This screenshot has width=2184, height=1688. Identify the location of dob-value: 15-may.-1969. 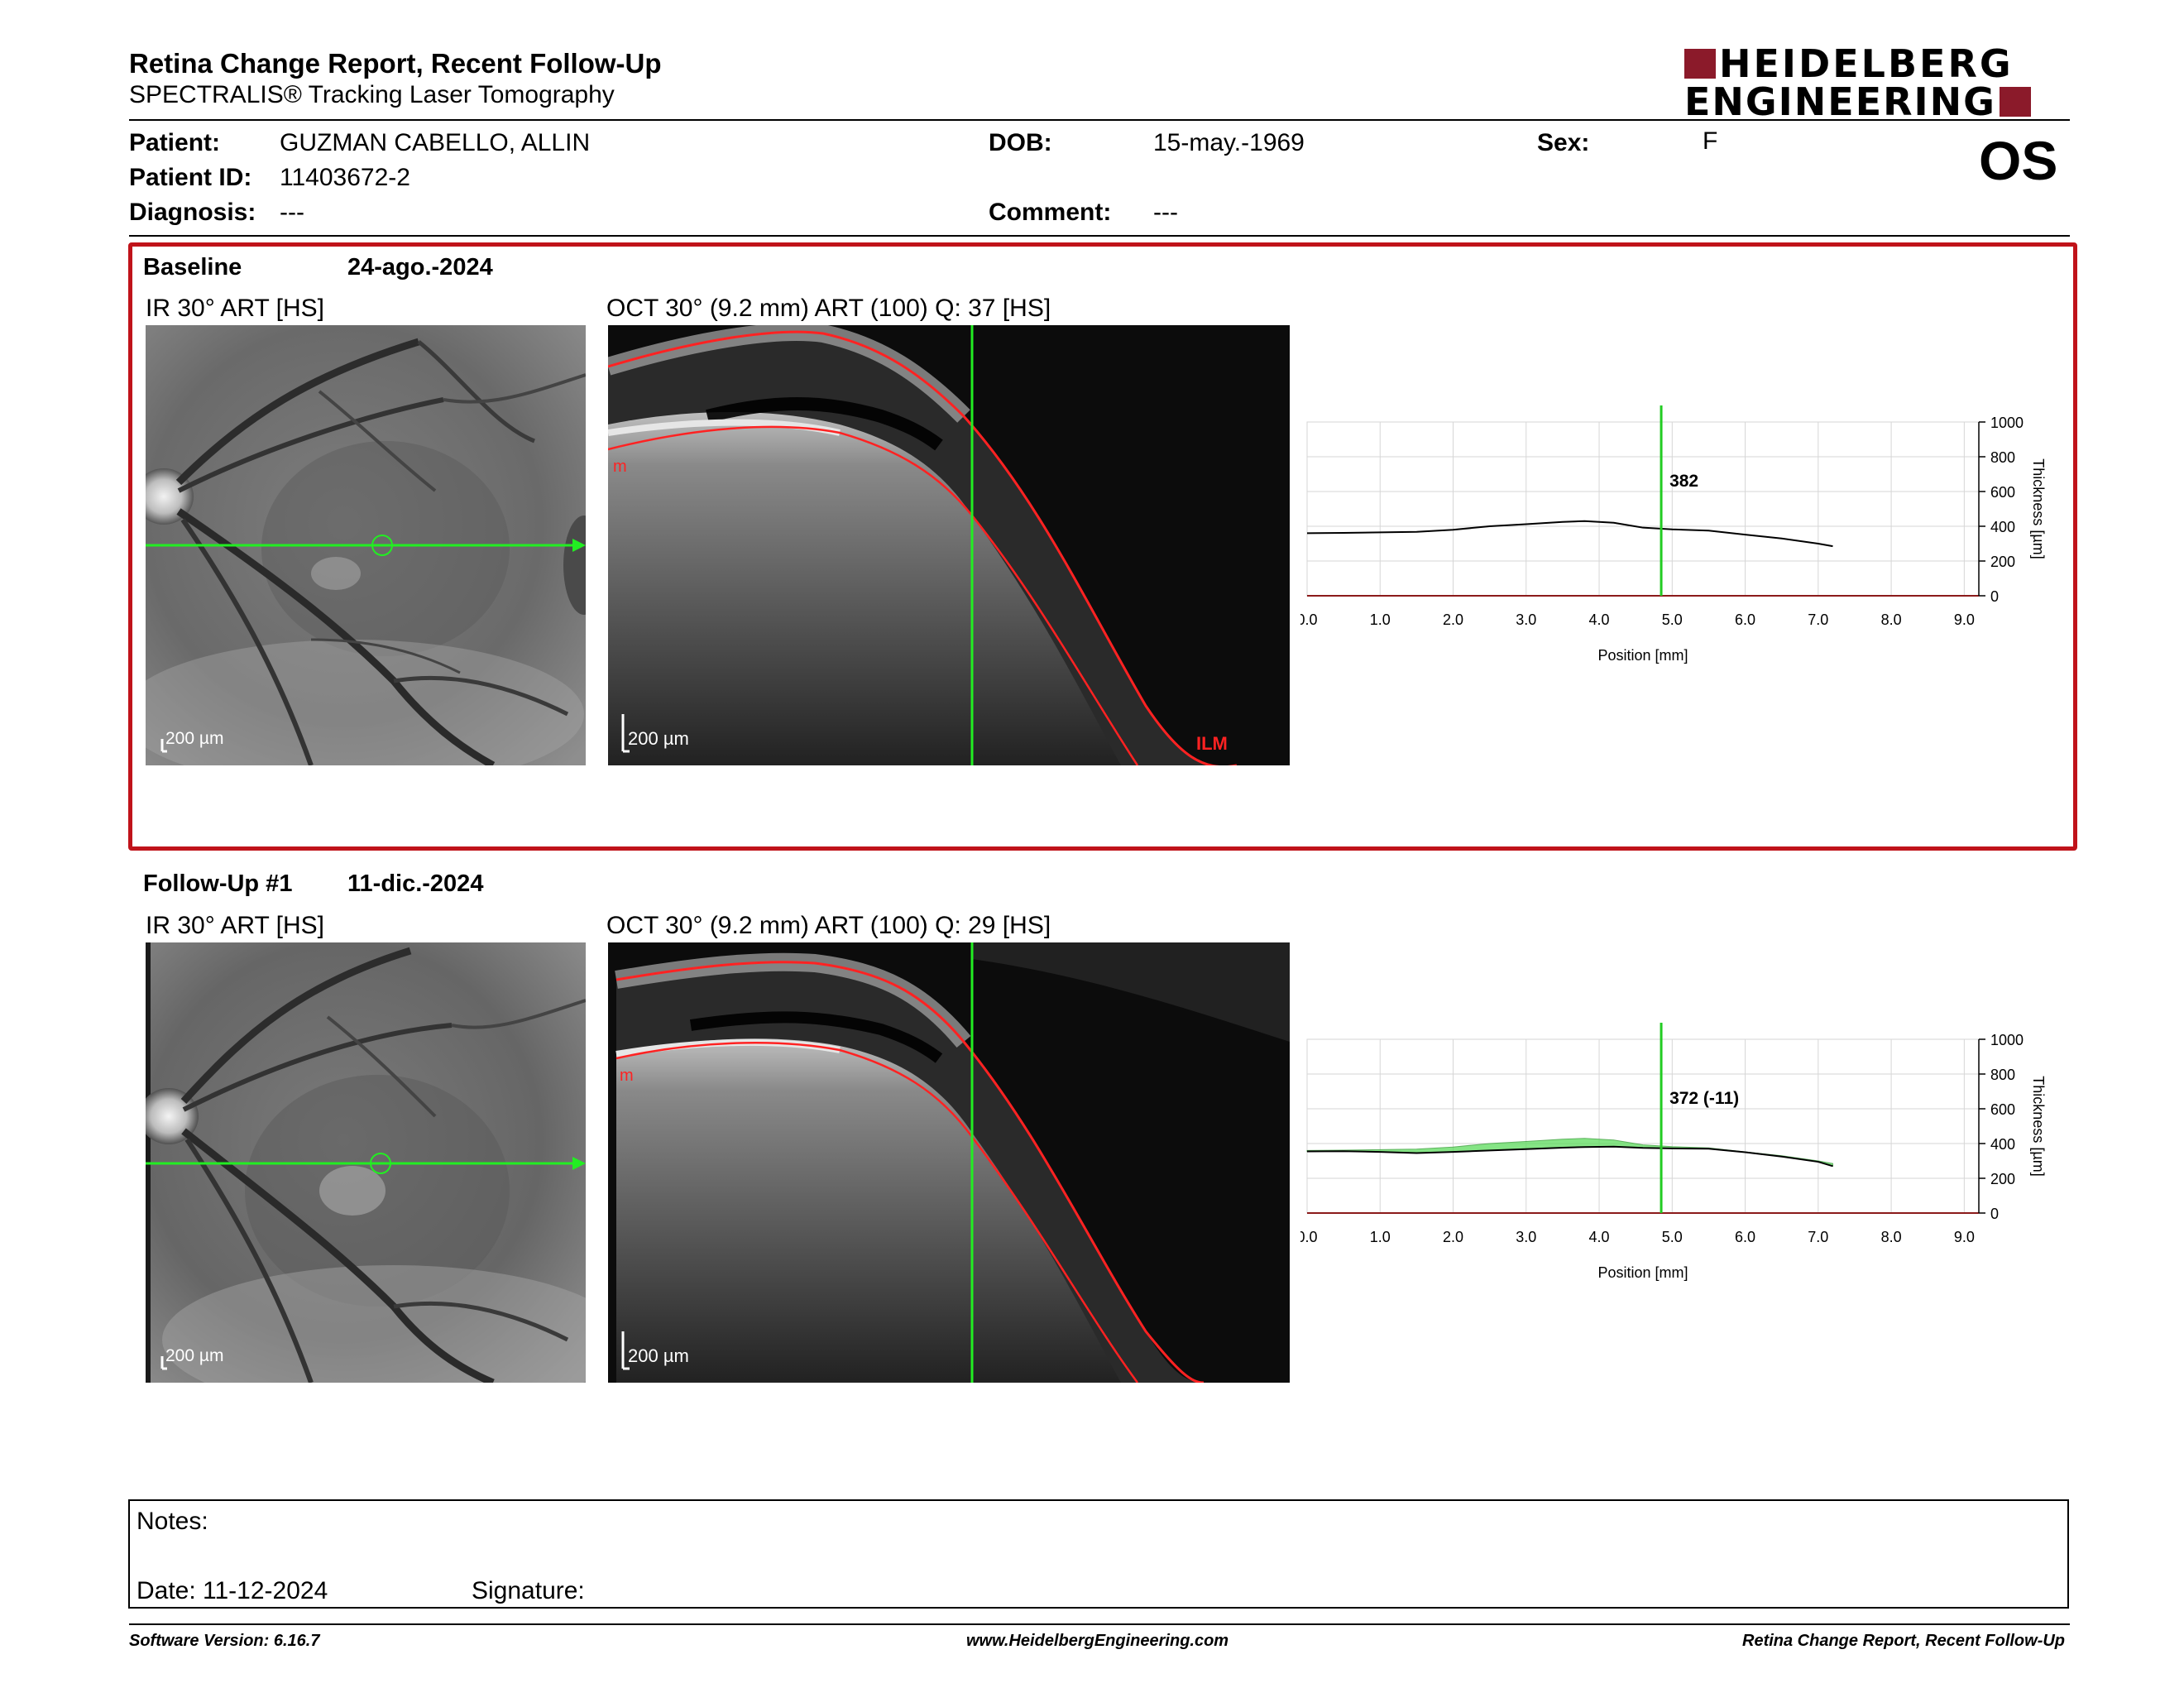
(1229, 142).